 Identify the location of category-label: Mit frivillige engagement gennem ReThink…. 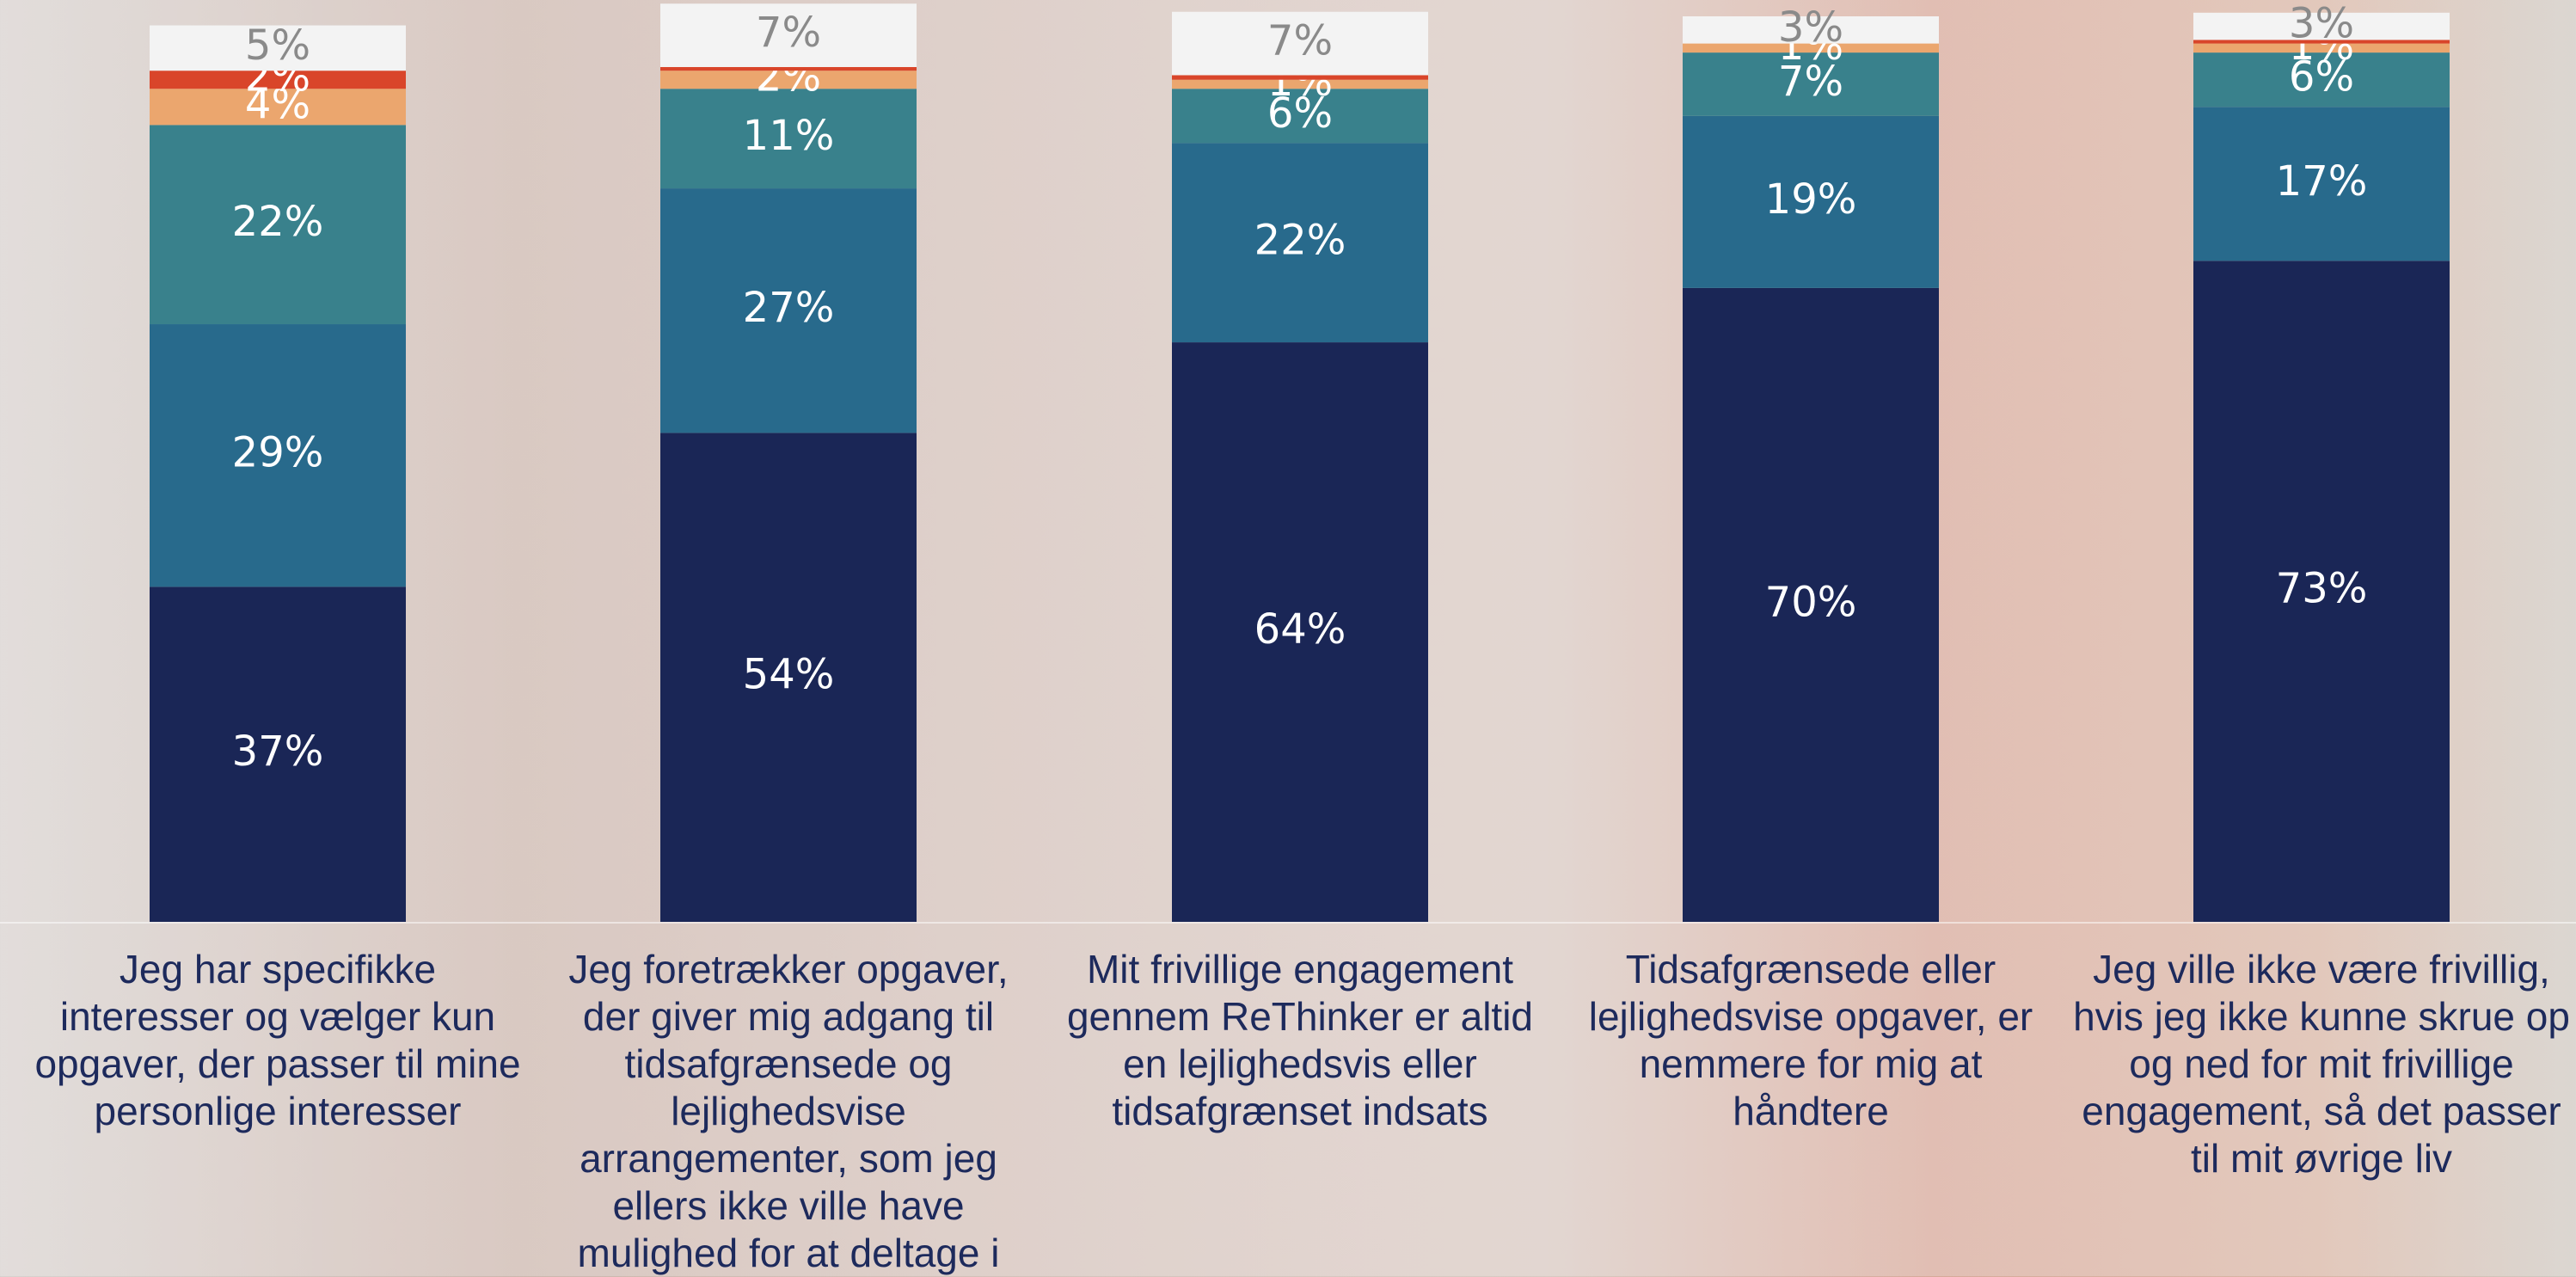
(1300, 1040).